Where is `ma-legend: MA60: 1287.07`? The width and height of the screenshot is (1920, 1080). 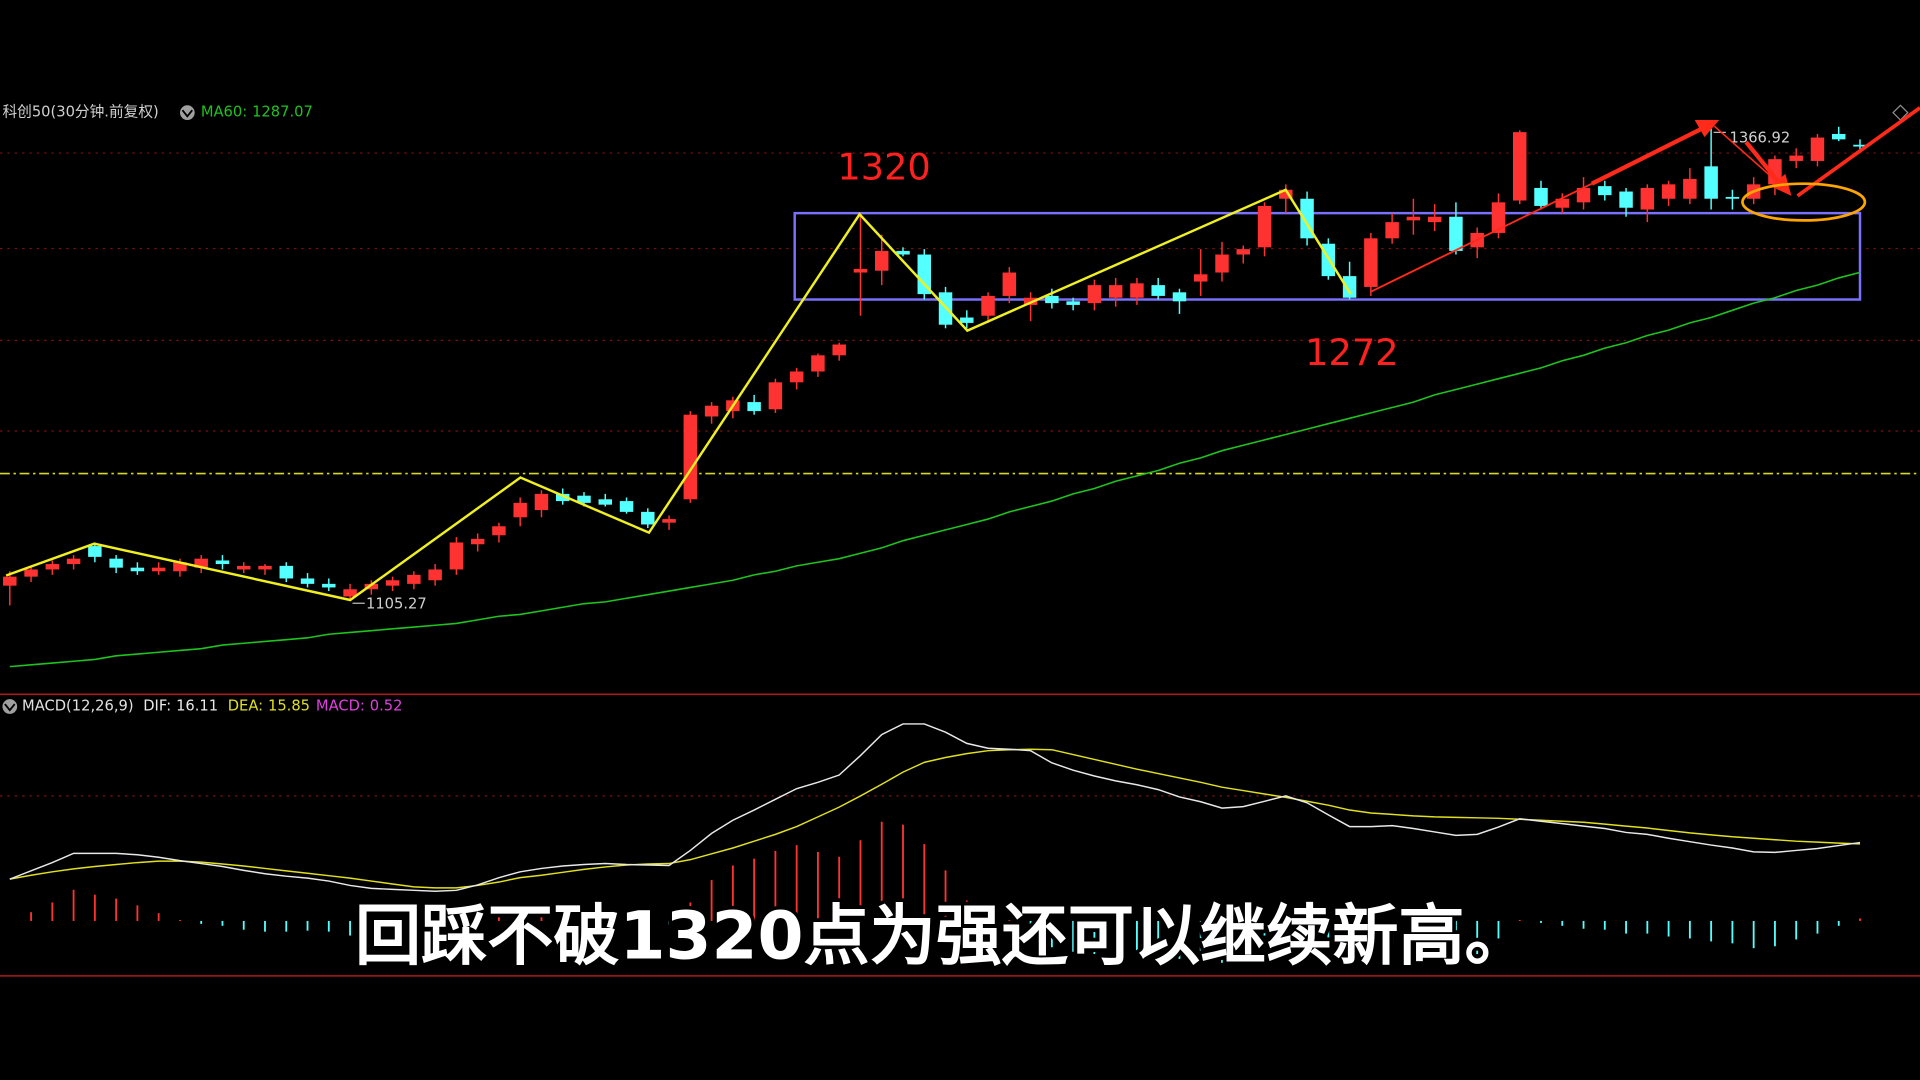 ma-legend: MA60: 1287.07 is located at coordinates (257, 112).